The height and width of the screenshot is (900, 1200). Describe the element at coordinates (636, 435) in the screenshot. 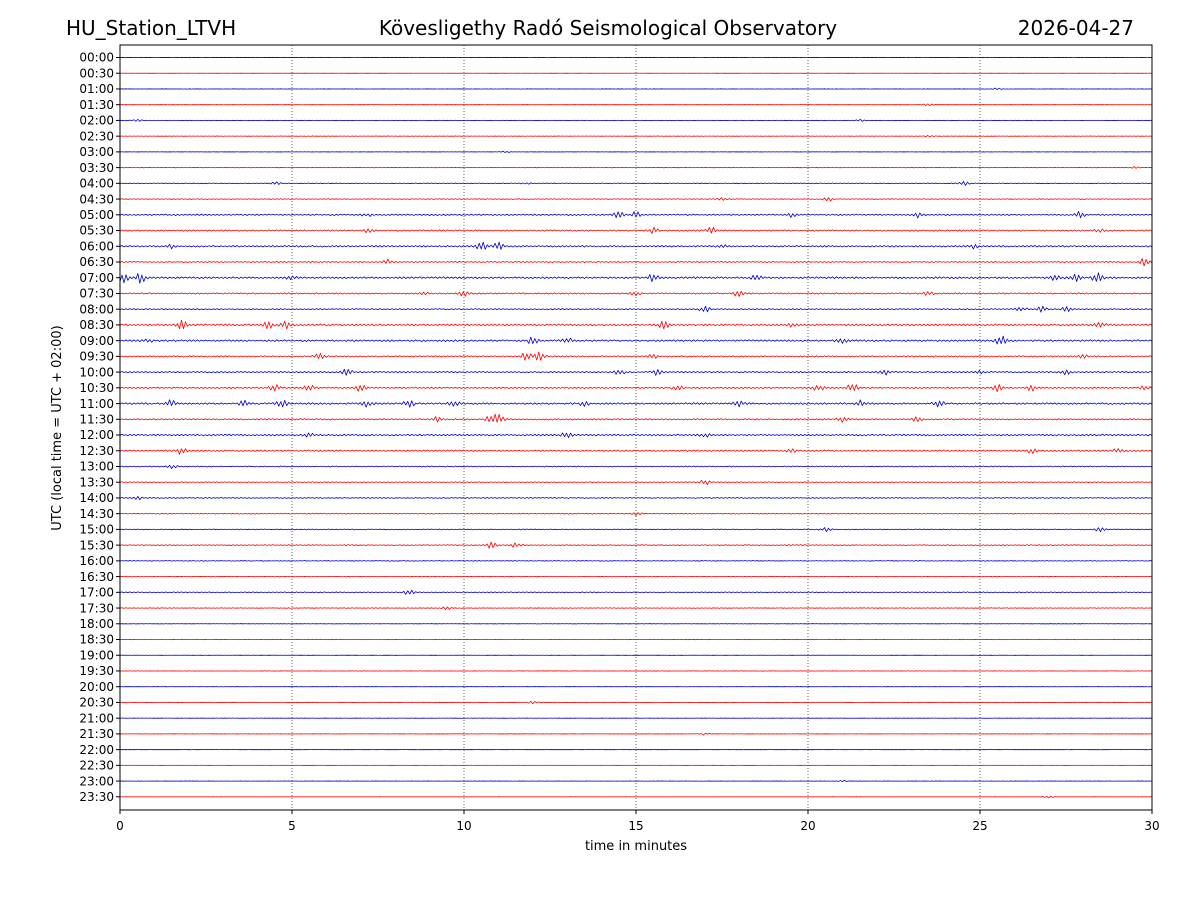

I see `trace-12:00` at that location.